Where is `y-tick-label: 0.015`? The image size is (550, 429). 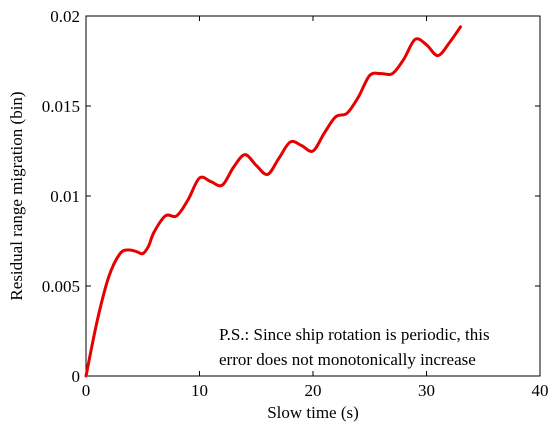 y-tick-label: 0.015 is located at coordinates (61, 106).